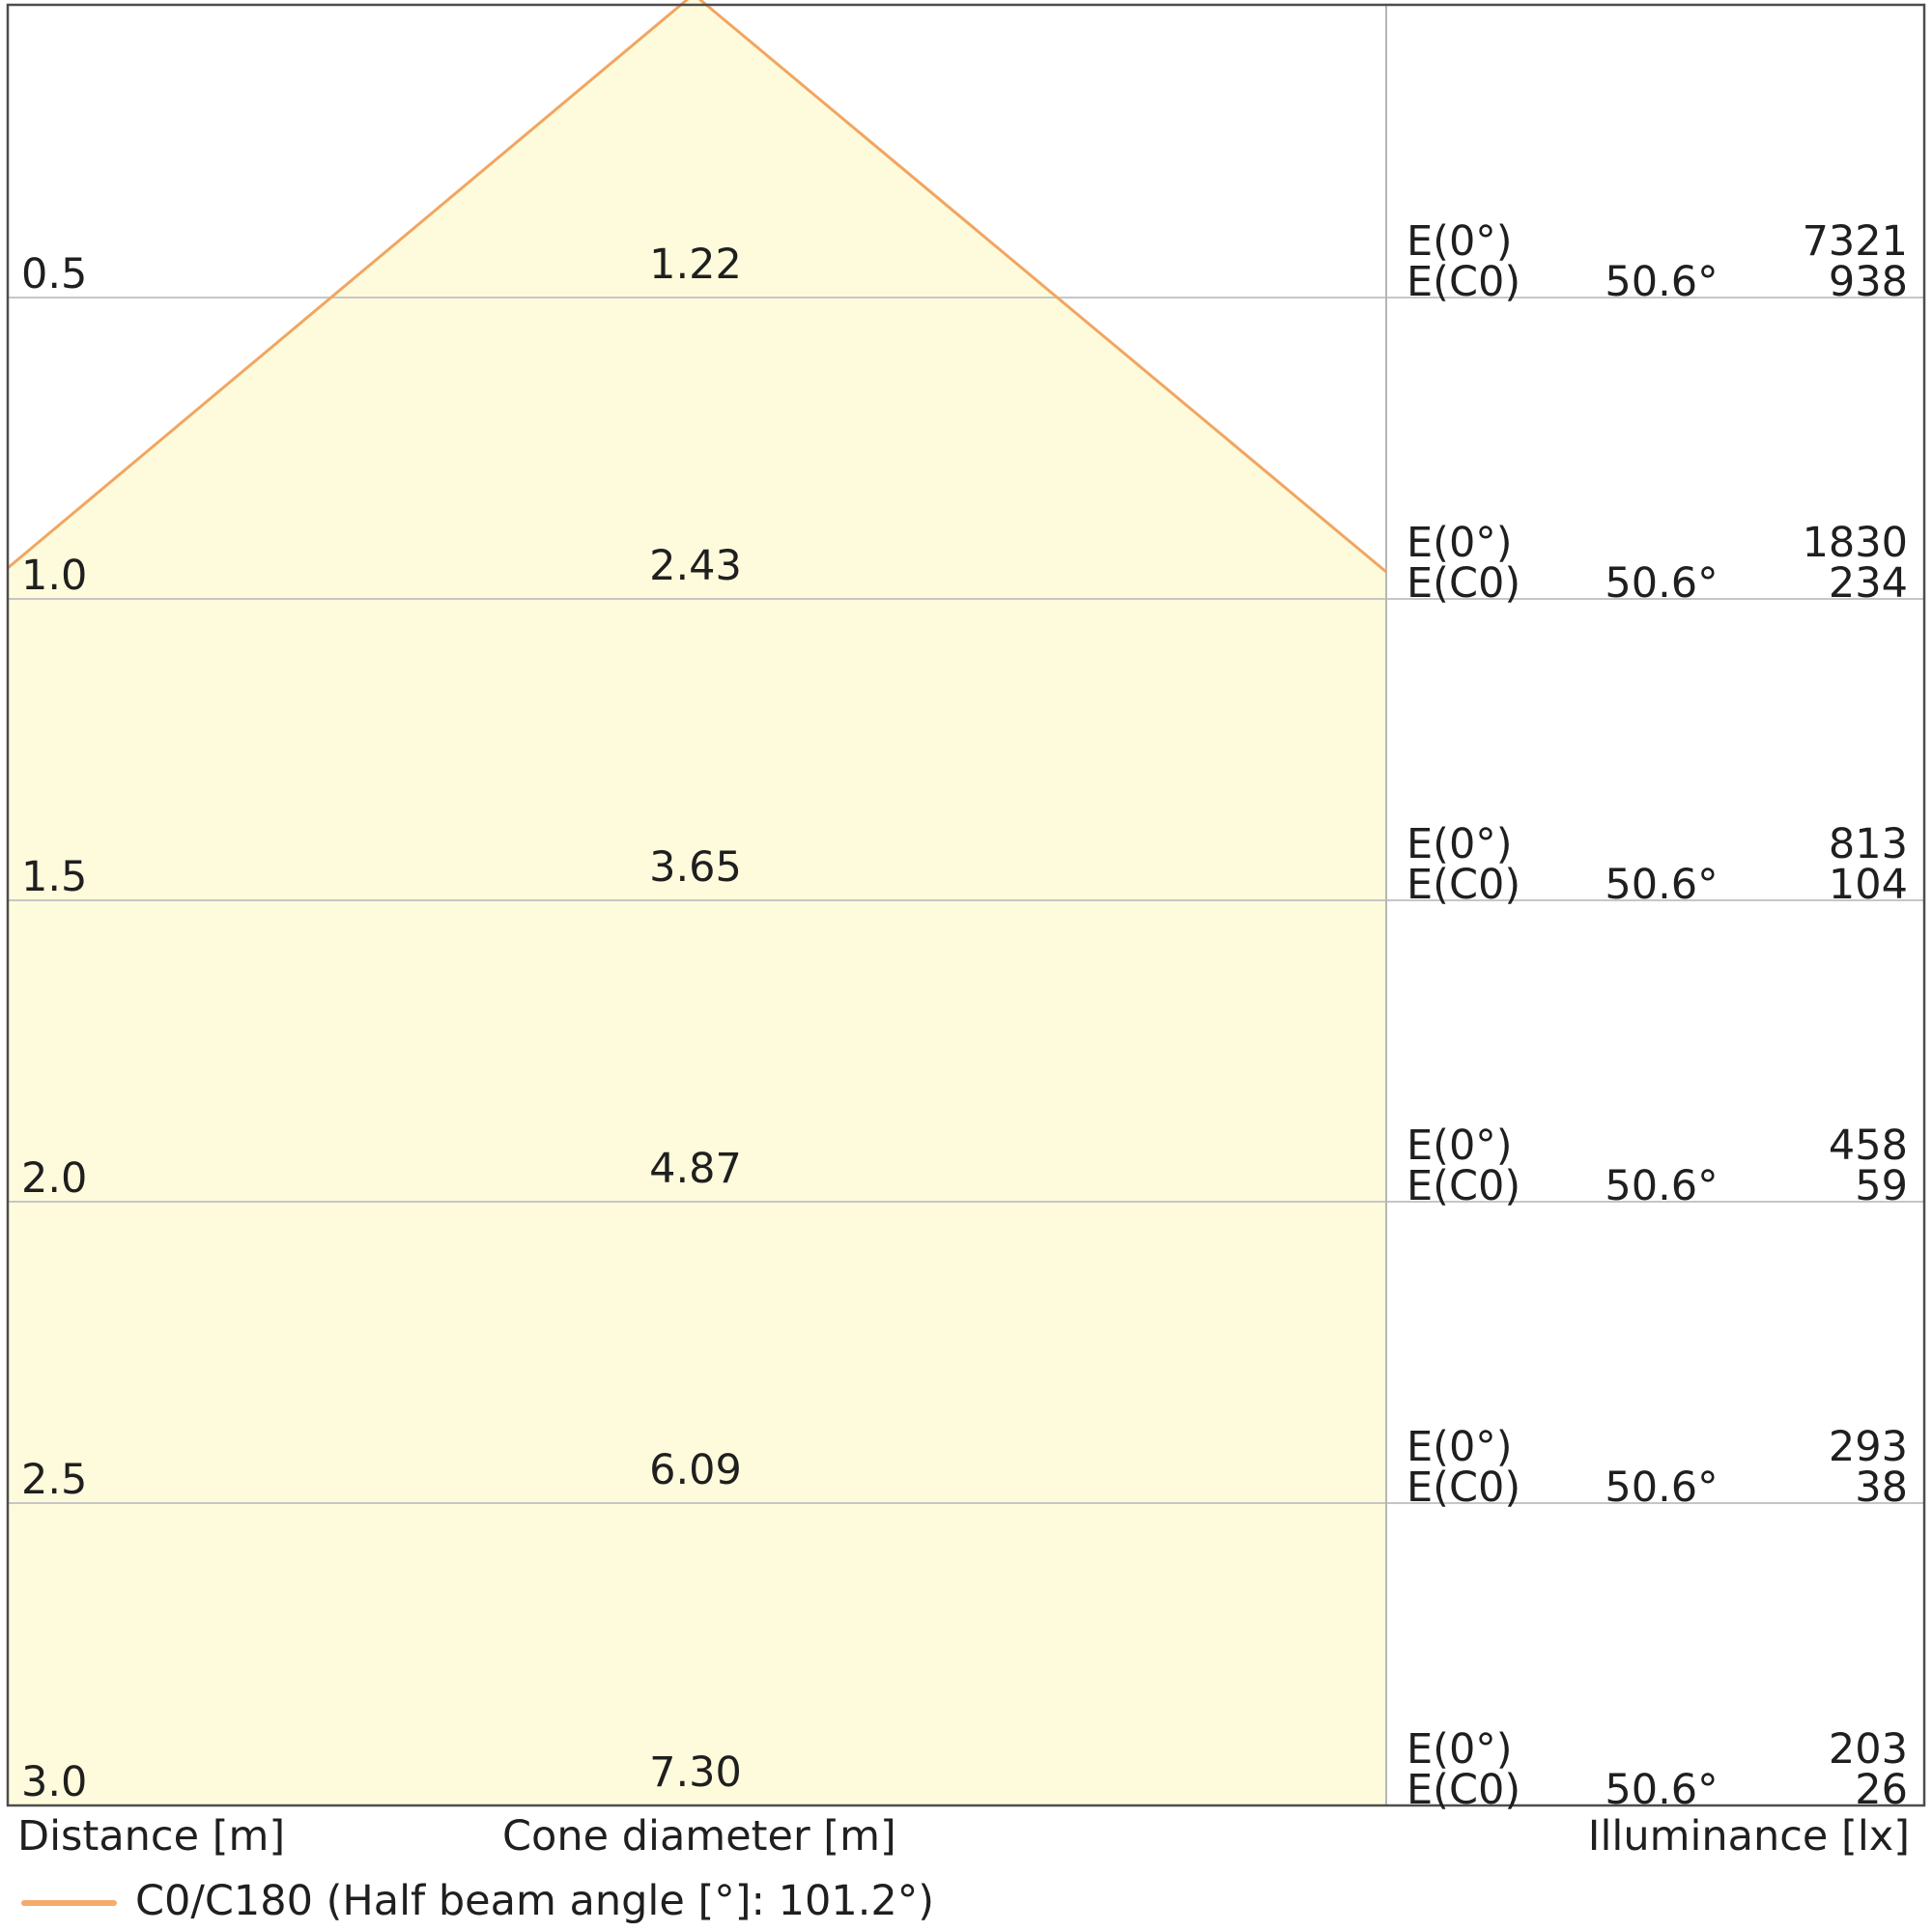  Describe the element at coordinates (1868, 1749) in the screenshot. I see `e0-value: 203` at that location.